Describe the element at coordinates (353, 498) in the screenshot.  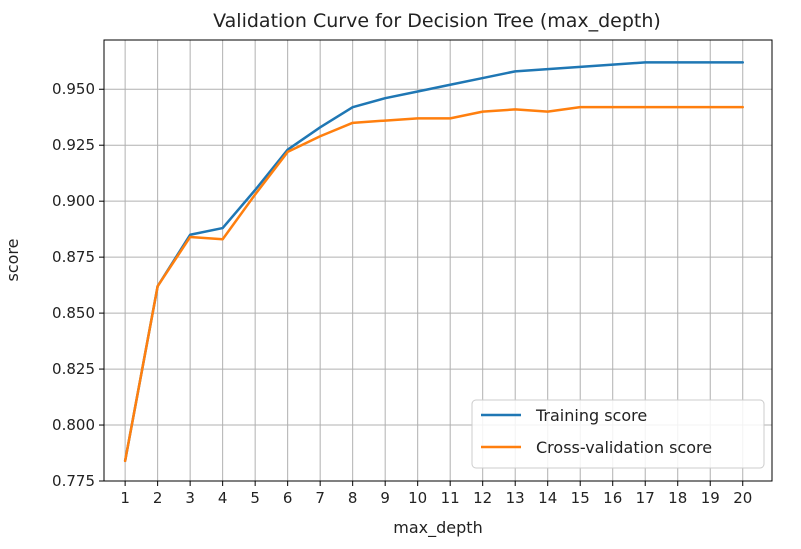
I see `x-tick-label: 8` at that location.